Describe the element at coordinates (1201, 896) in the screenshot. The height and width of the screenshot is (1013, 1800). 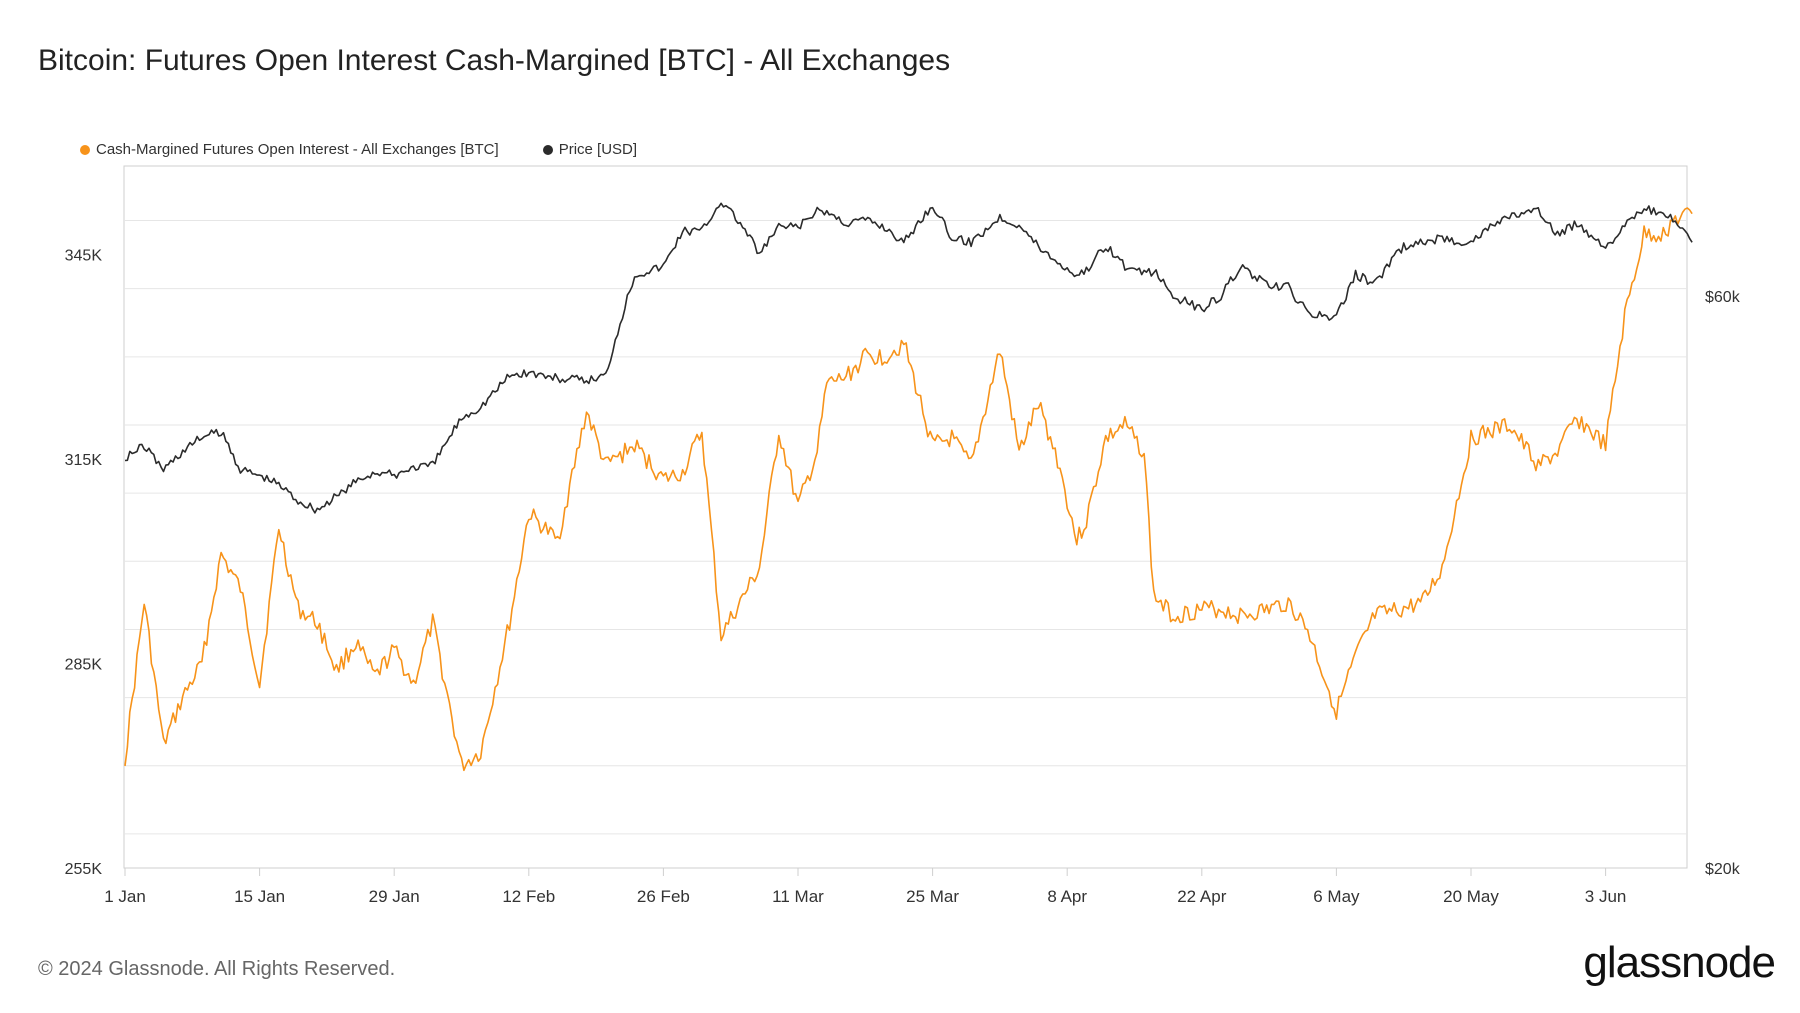
I see `x-tick-label: 22 Apr` at that location.